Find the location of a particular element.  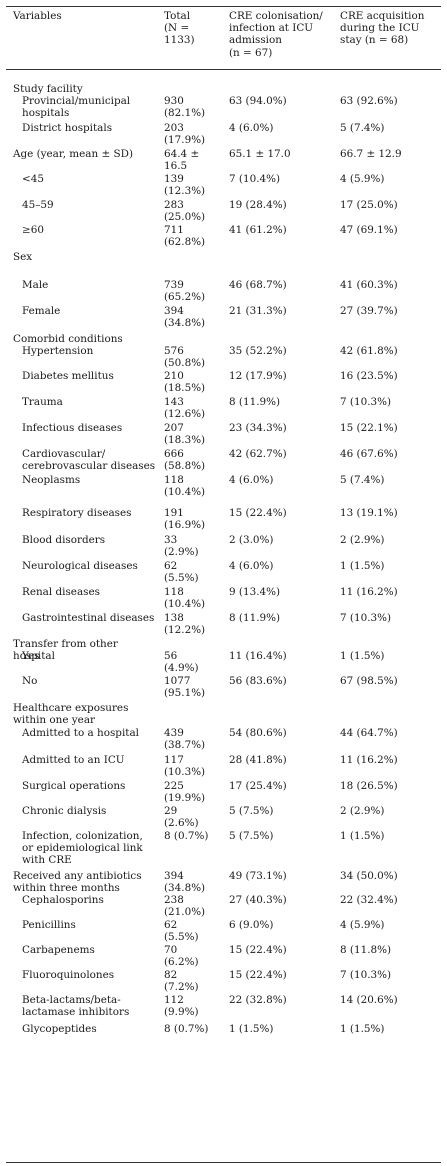

cell-variable: Yes is located at coordinates (31, 656).